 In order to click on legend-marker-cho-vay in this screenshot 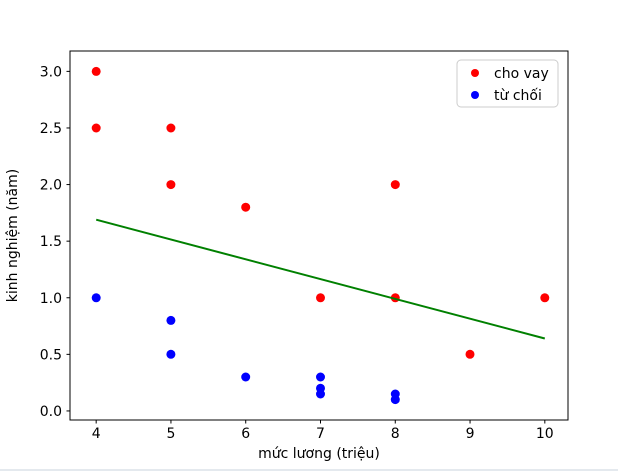, I will do `click(475, 73)`.